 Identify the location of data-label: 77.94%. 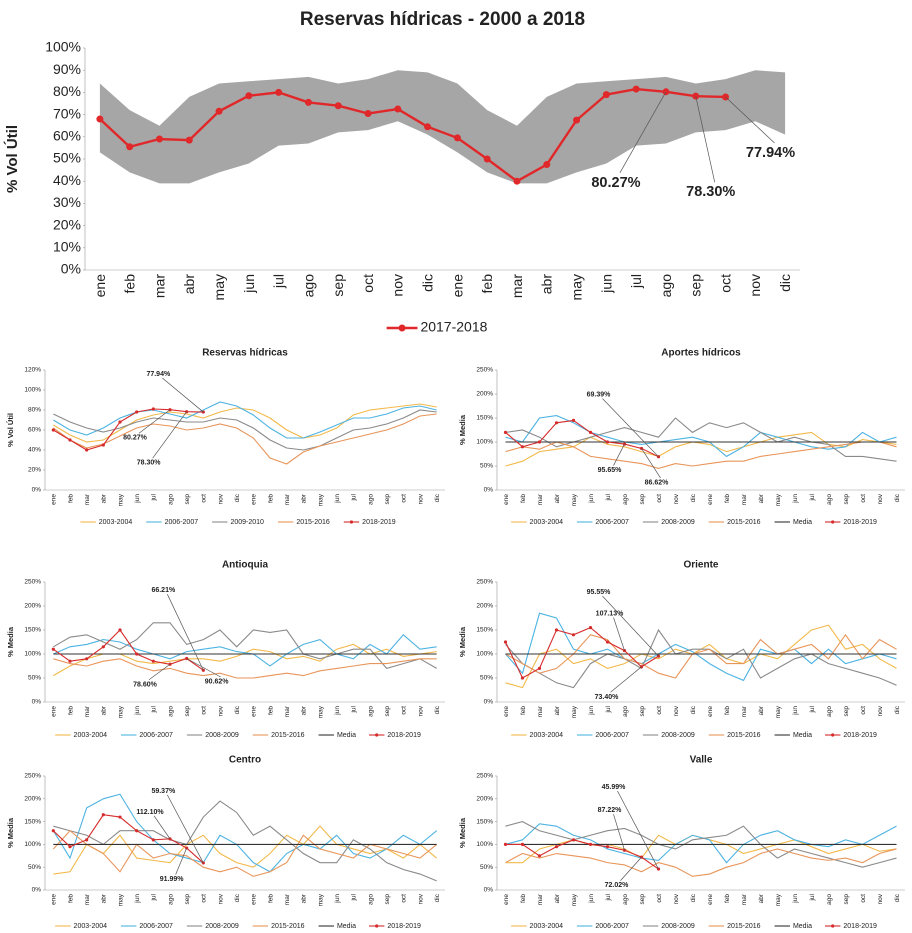
(158, 374).